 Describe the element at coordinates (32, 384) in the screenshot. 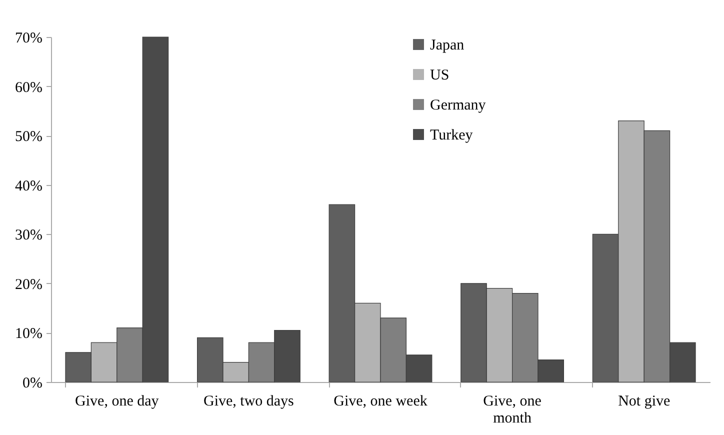

I see `y-tick-label: 0%` at that location.